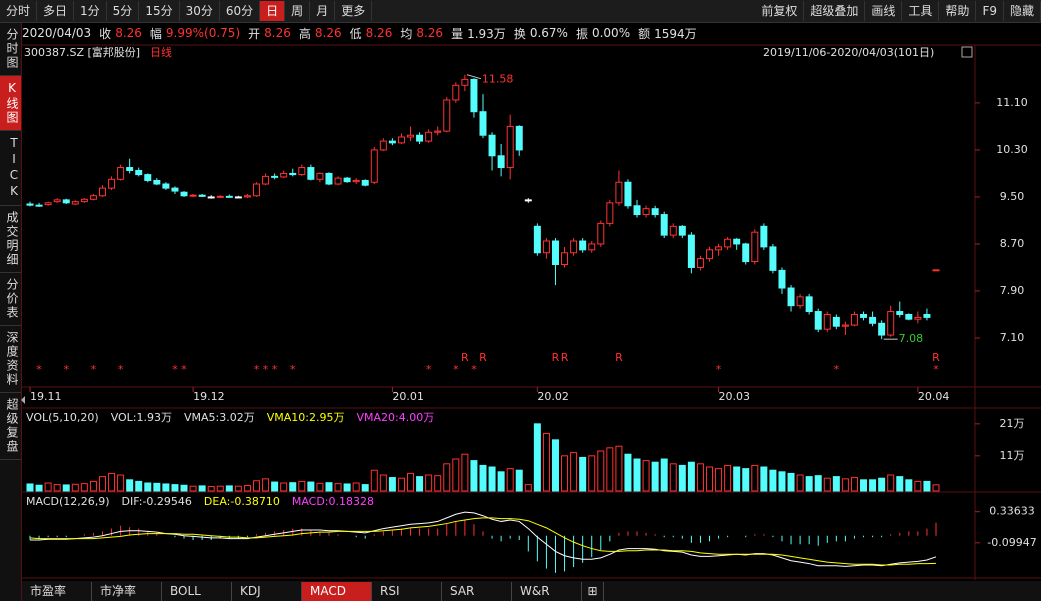 Image resolution: width=1041 pixels, height=601 pixels. Describe the element at coordinates (958, 11) in the screenshot. I see `tool-button: 帮助` at that location.